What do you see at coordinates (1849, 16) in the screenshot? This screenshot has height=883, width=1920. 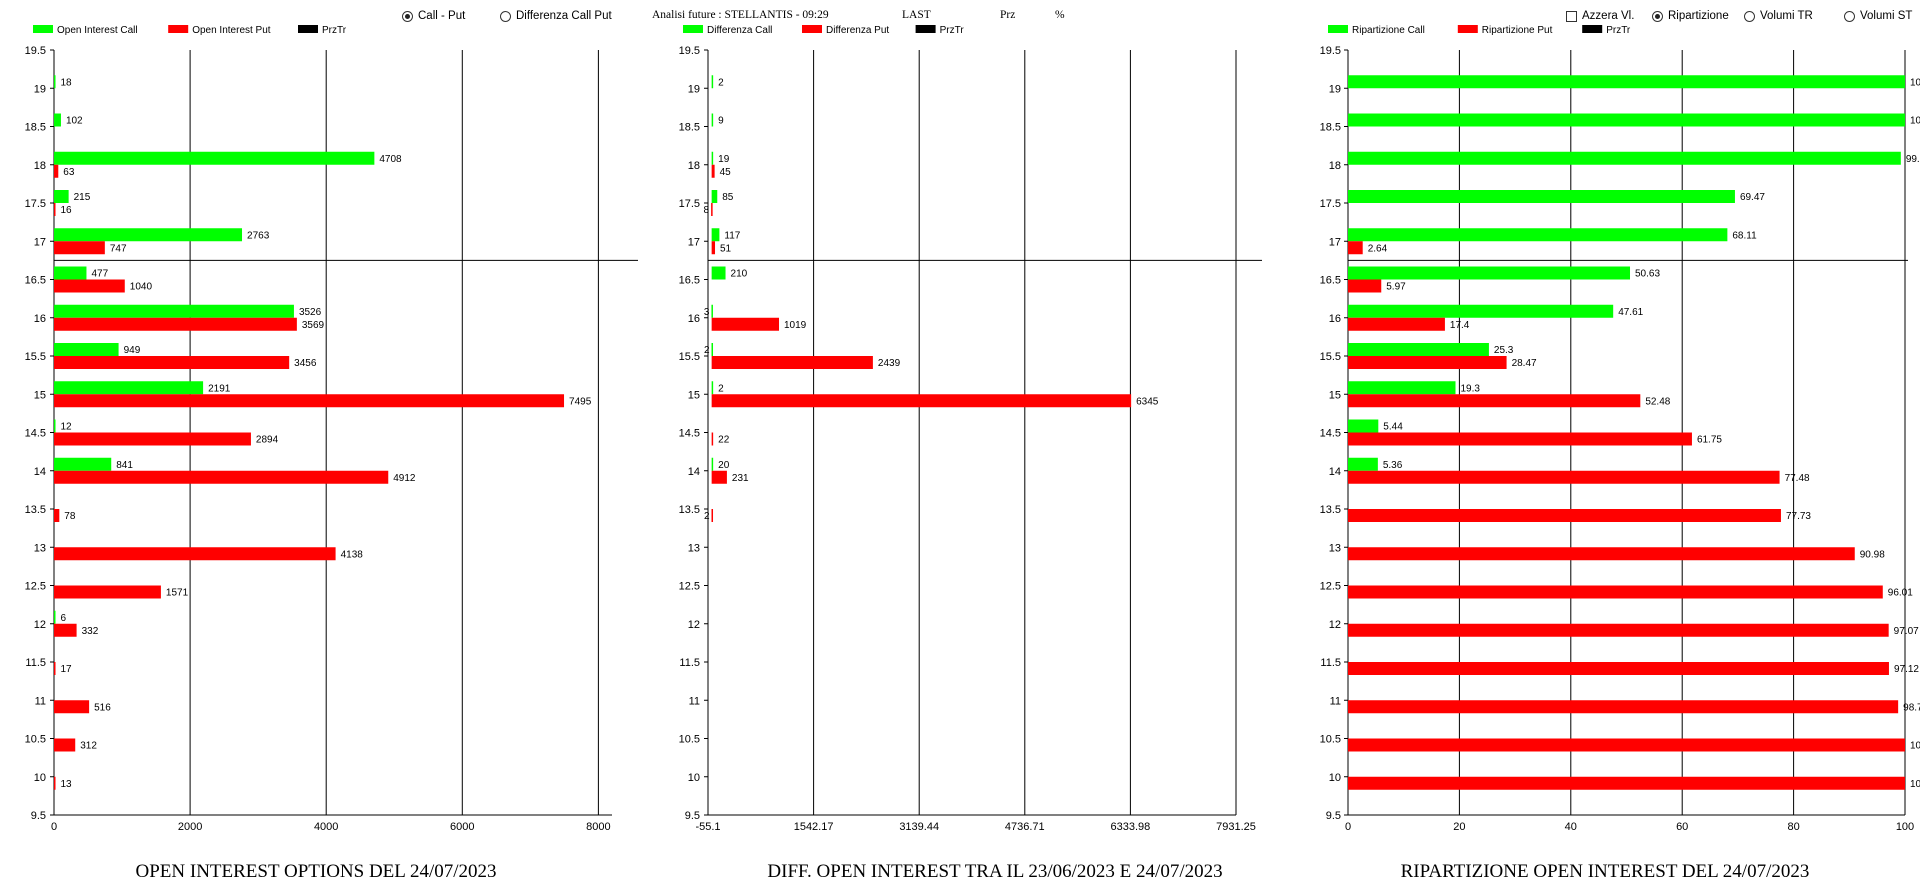 I see `radio-volumi-st-dot` at bounding box center [1849, 16].